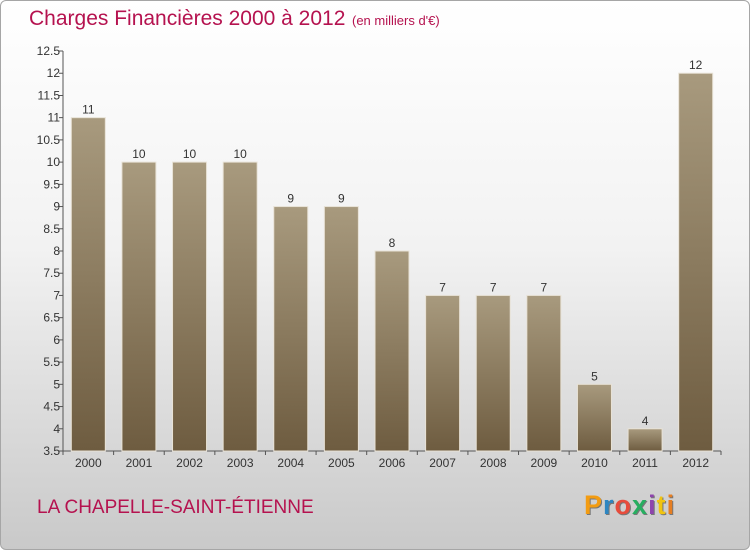 Image resolution: width=750 pixels, height=550 pixels. I want to click on y-tick-label: 5.5, so click(51, 362).